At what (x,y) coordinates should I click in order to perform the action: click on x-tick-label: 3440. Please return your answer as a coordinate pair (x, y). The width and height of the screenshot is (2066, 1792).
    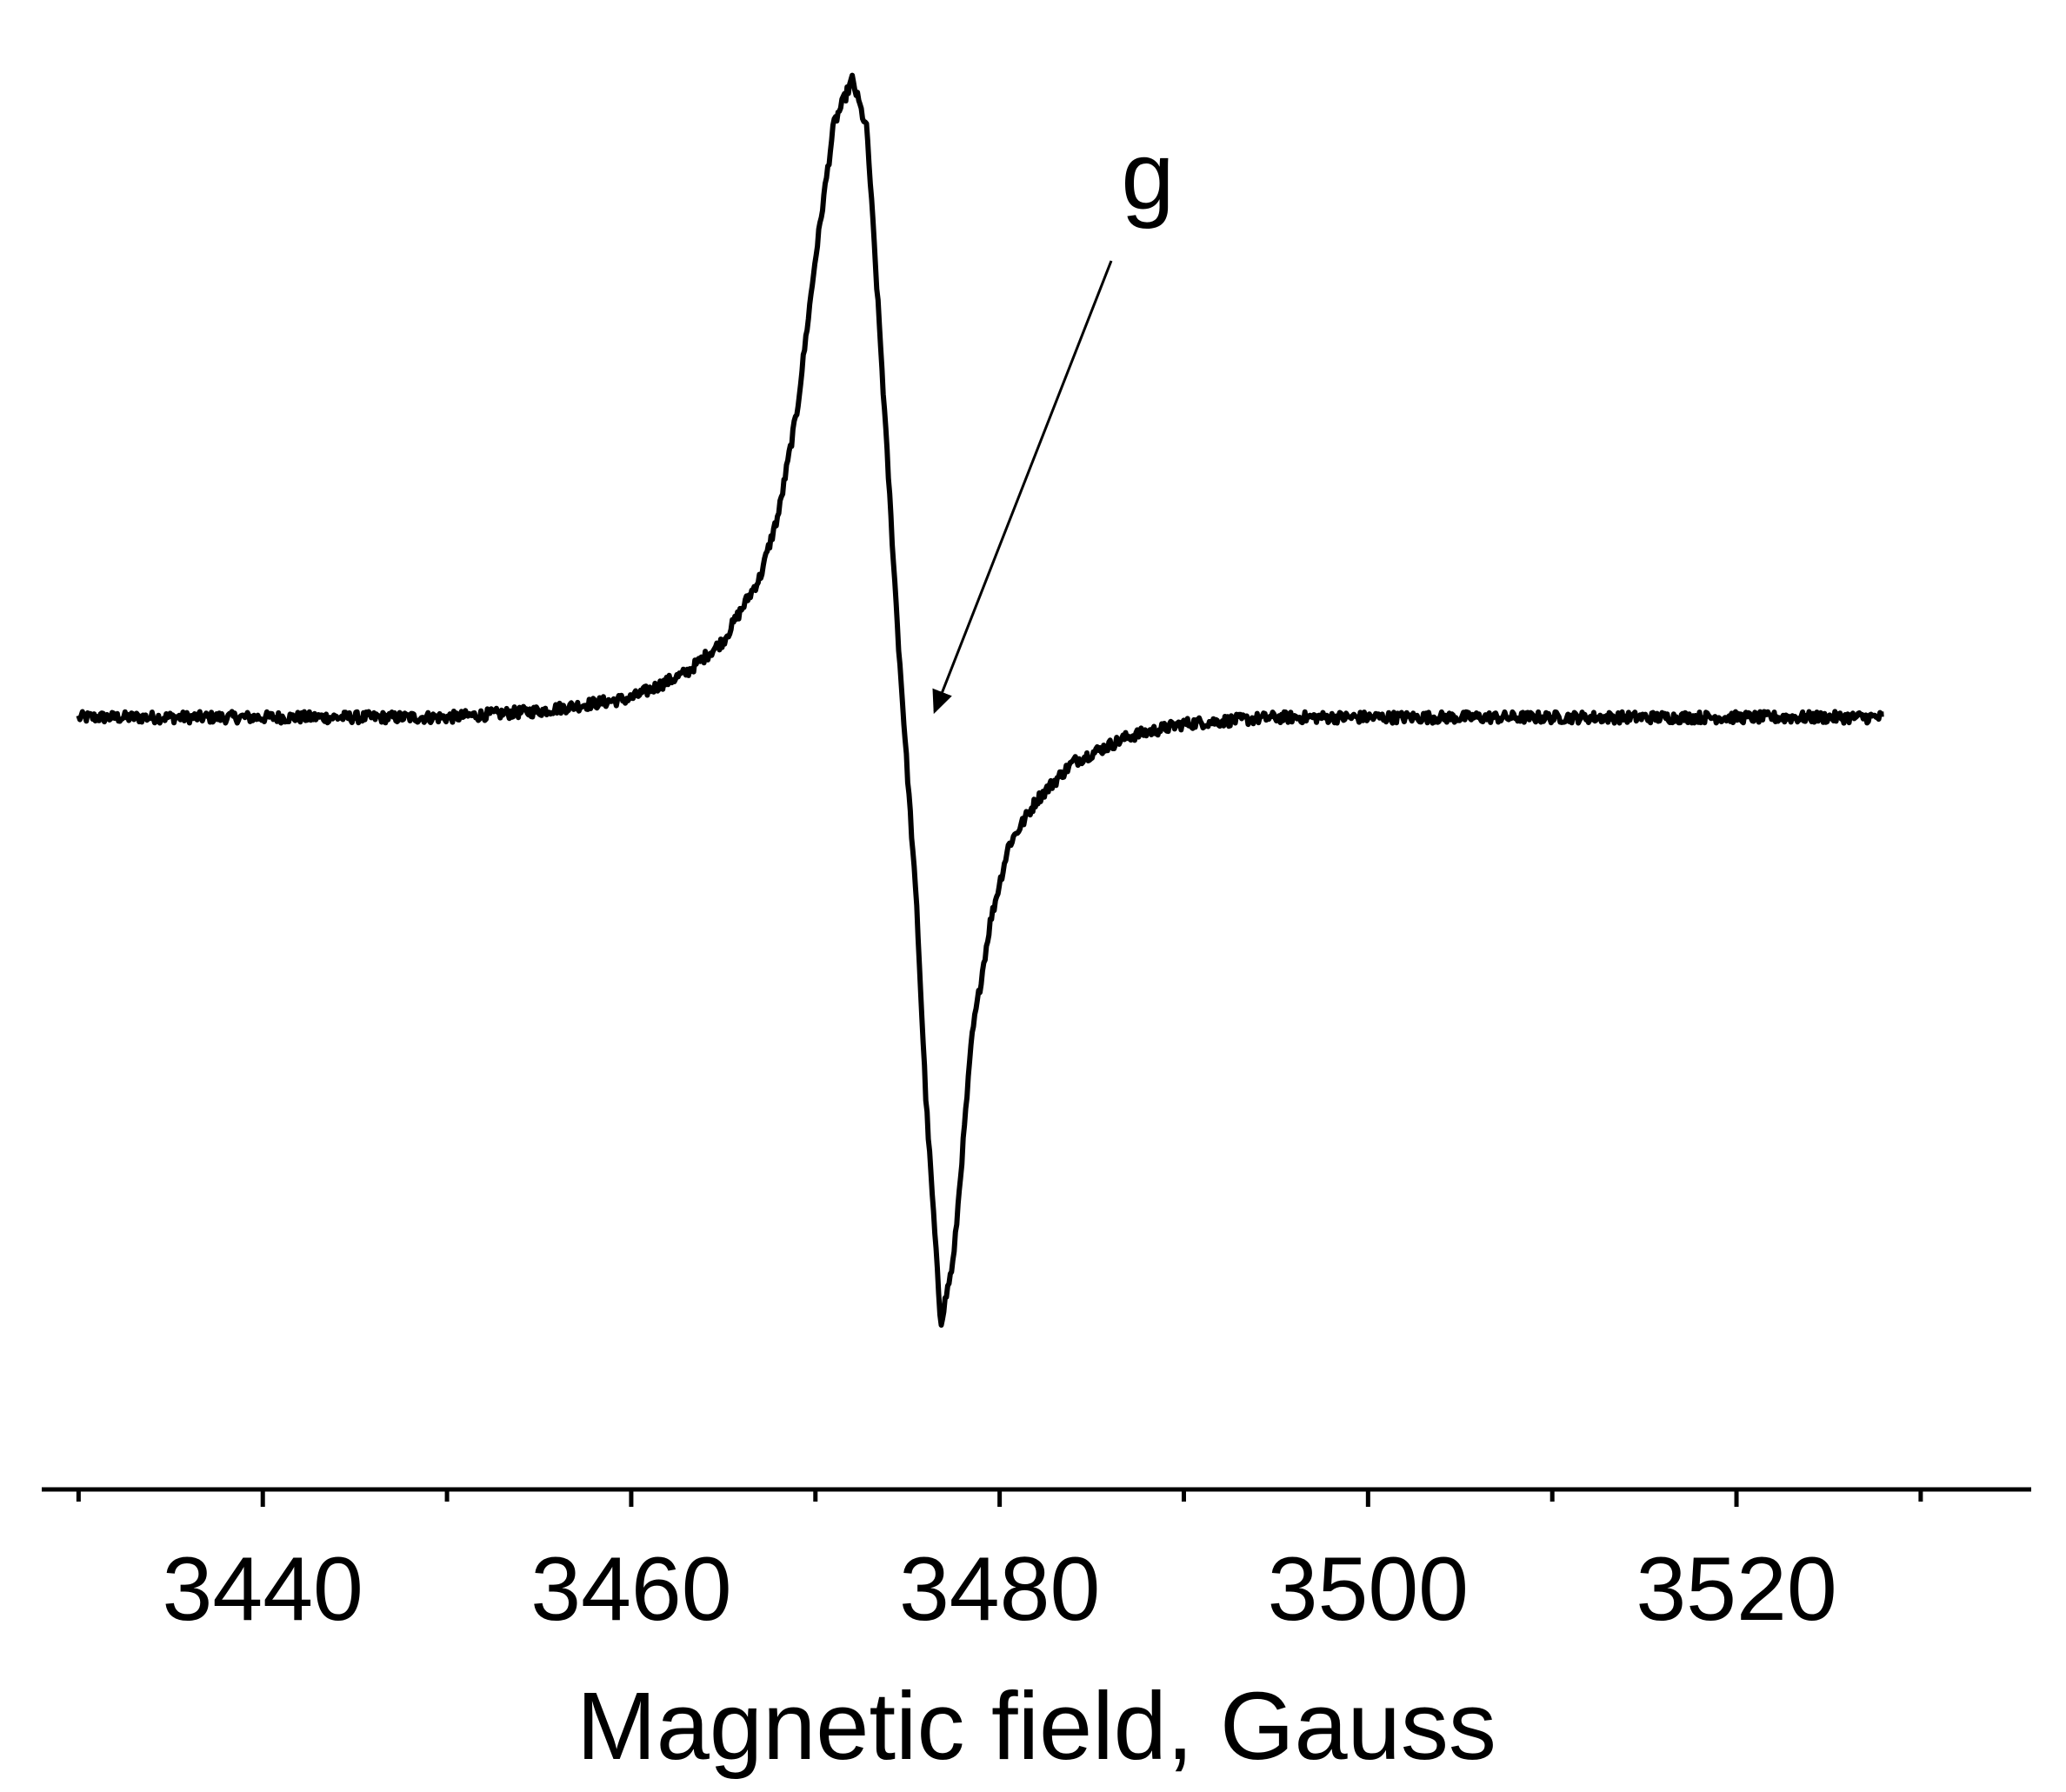
    Looking at the image, I should click on (263, 1590).